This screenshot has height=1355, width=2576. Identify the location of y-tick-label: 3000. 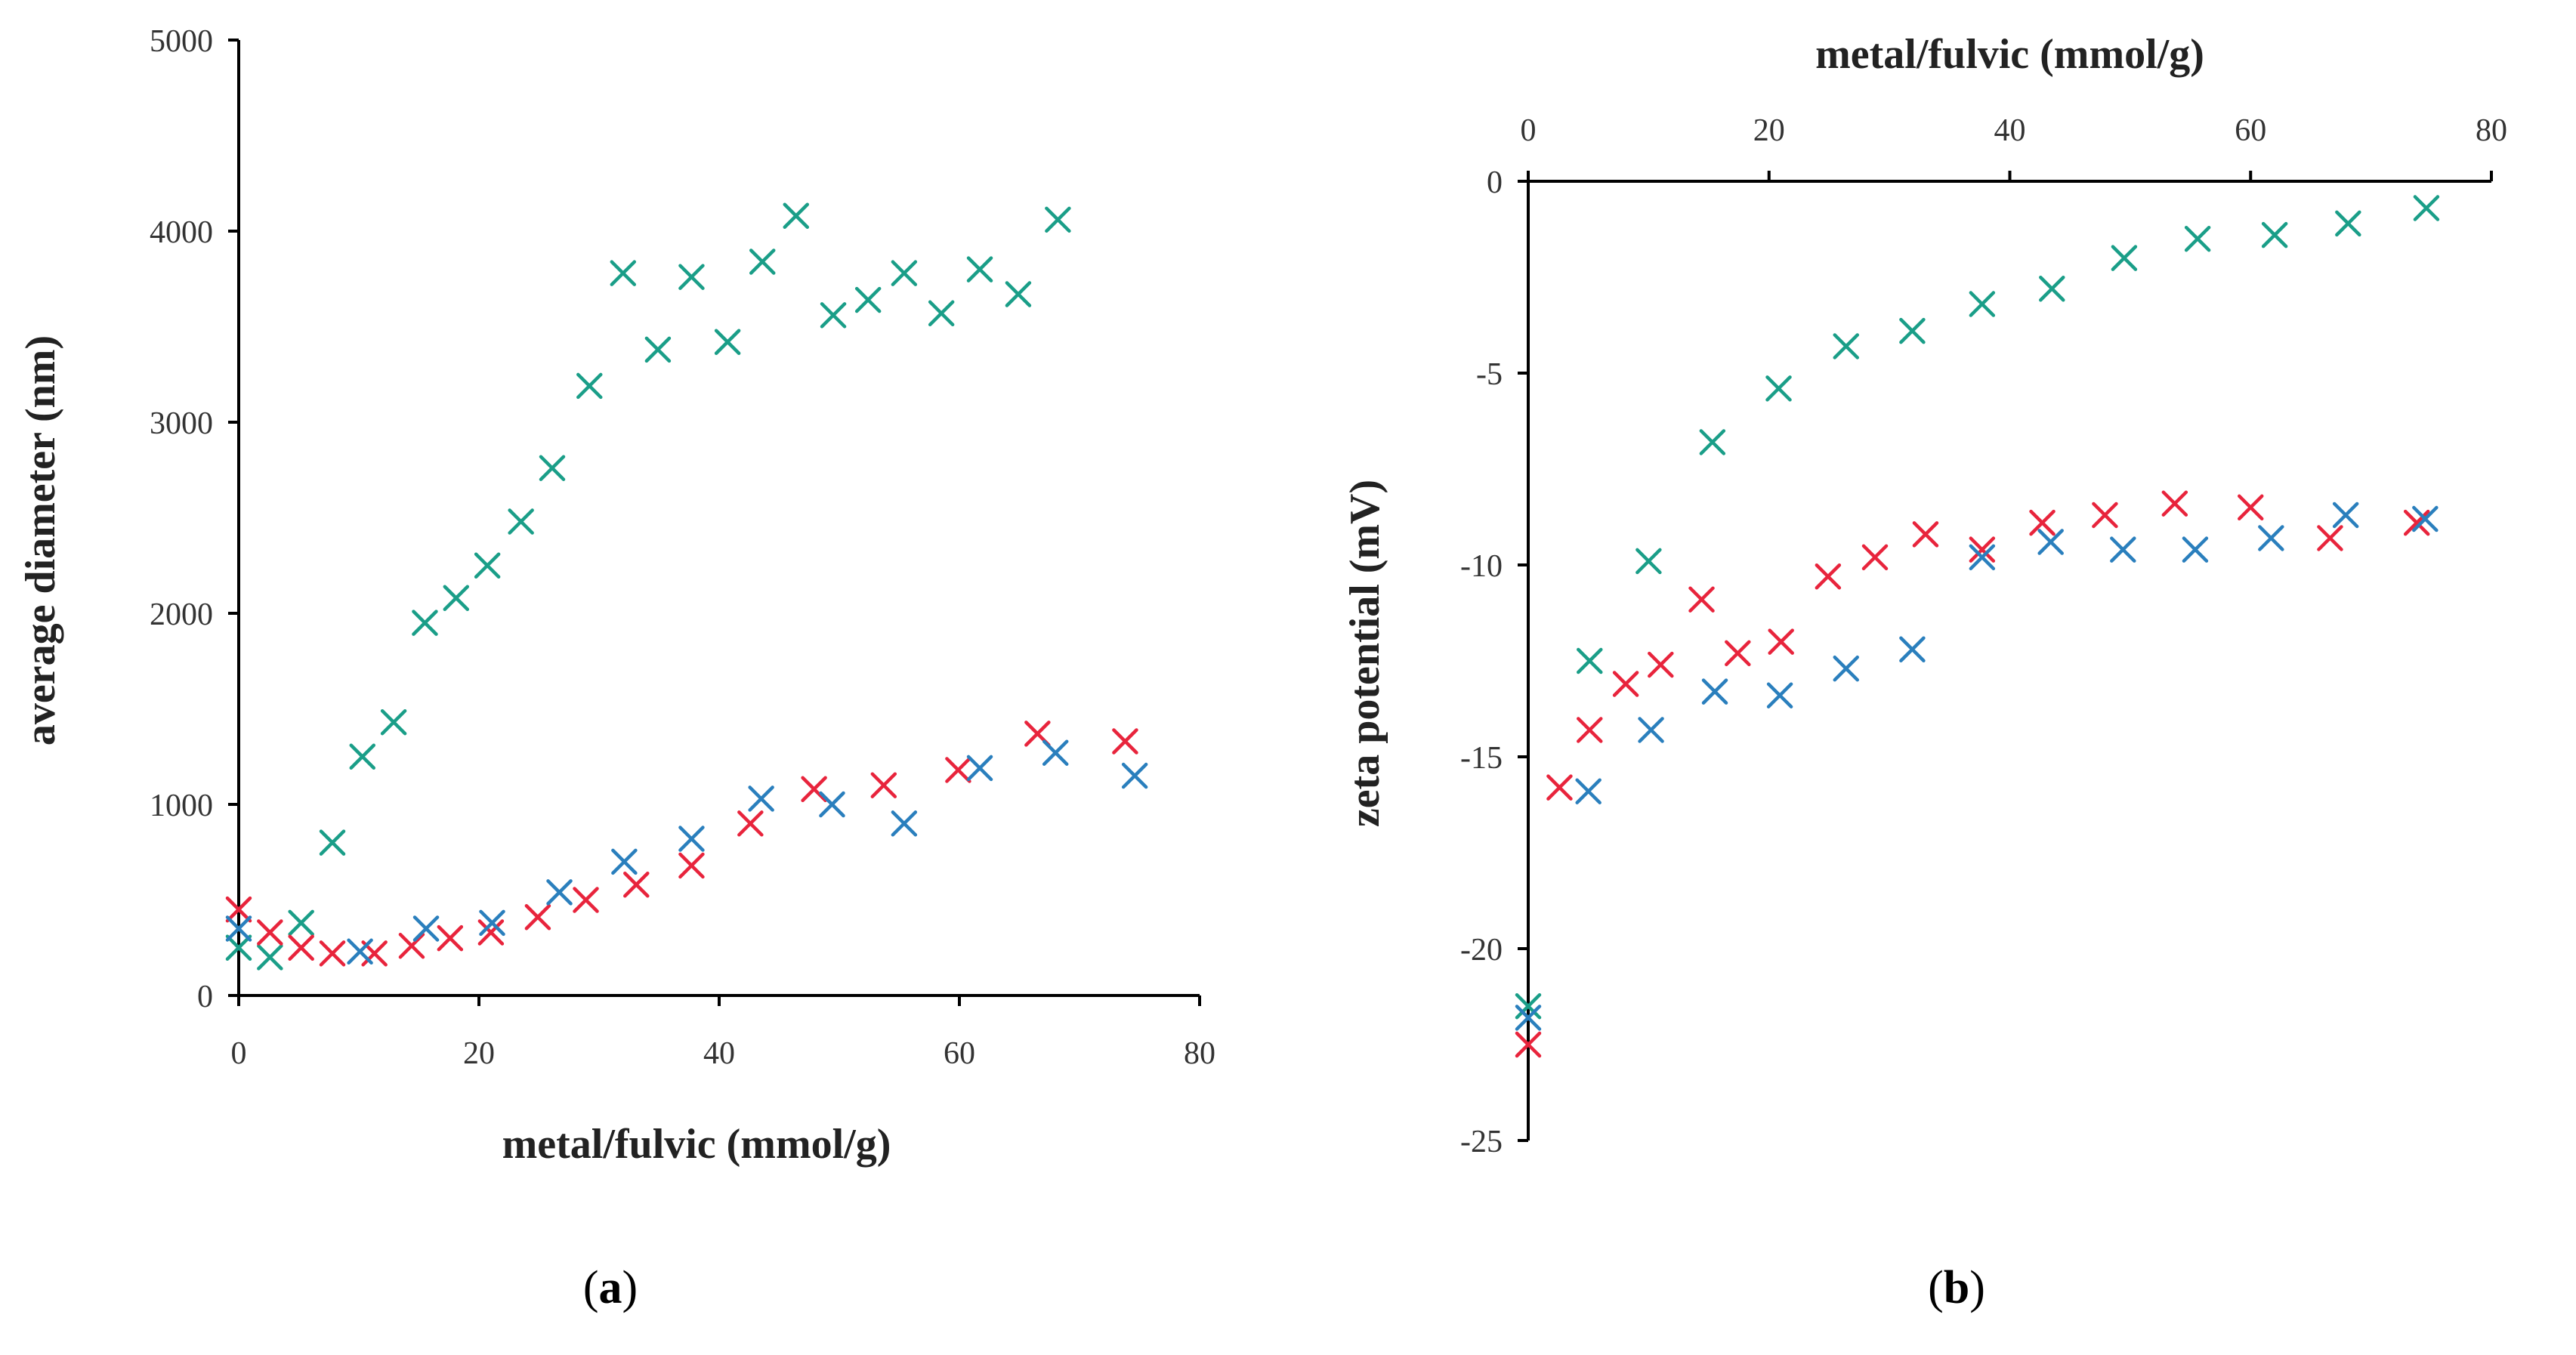
(181, 424).